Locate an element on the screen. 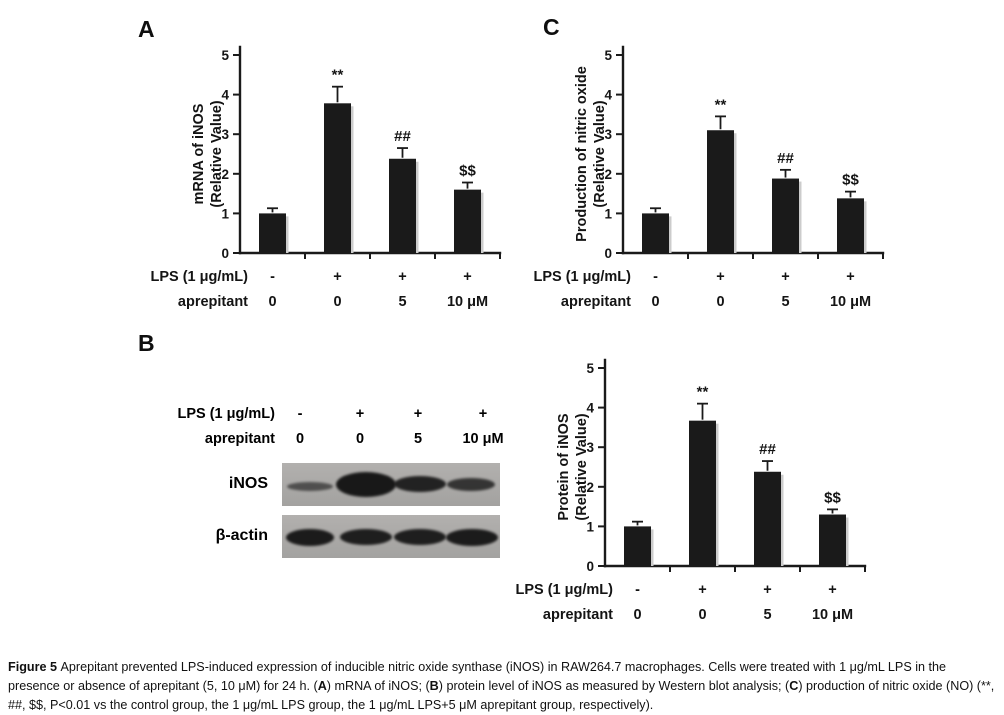  panel-b-letter: B is located at coordinates (146, 343).